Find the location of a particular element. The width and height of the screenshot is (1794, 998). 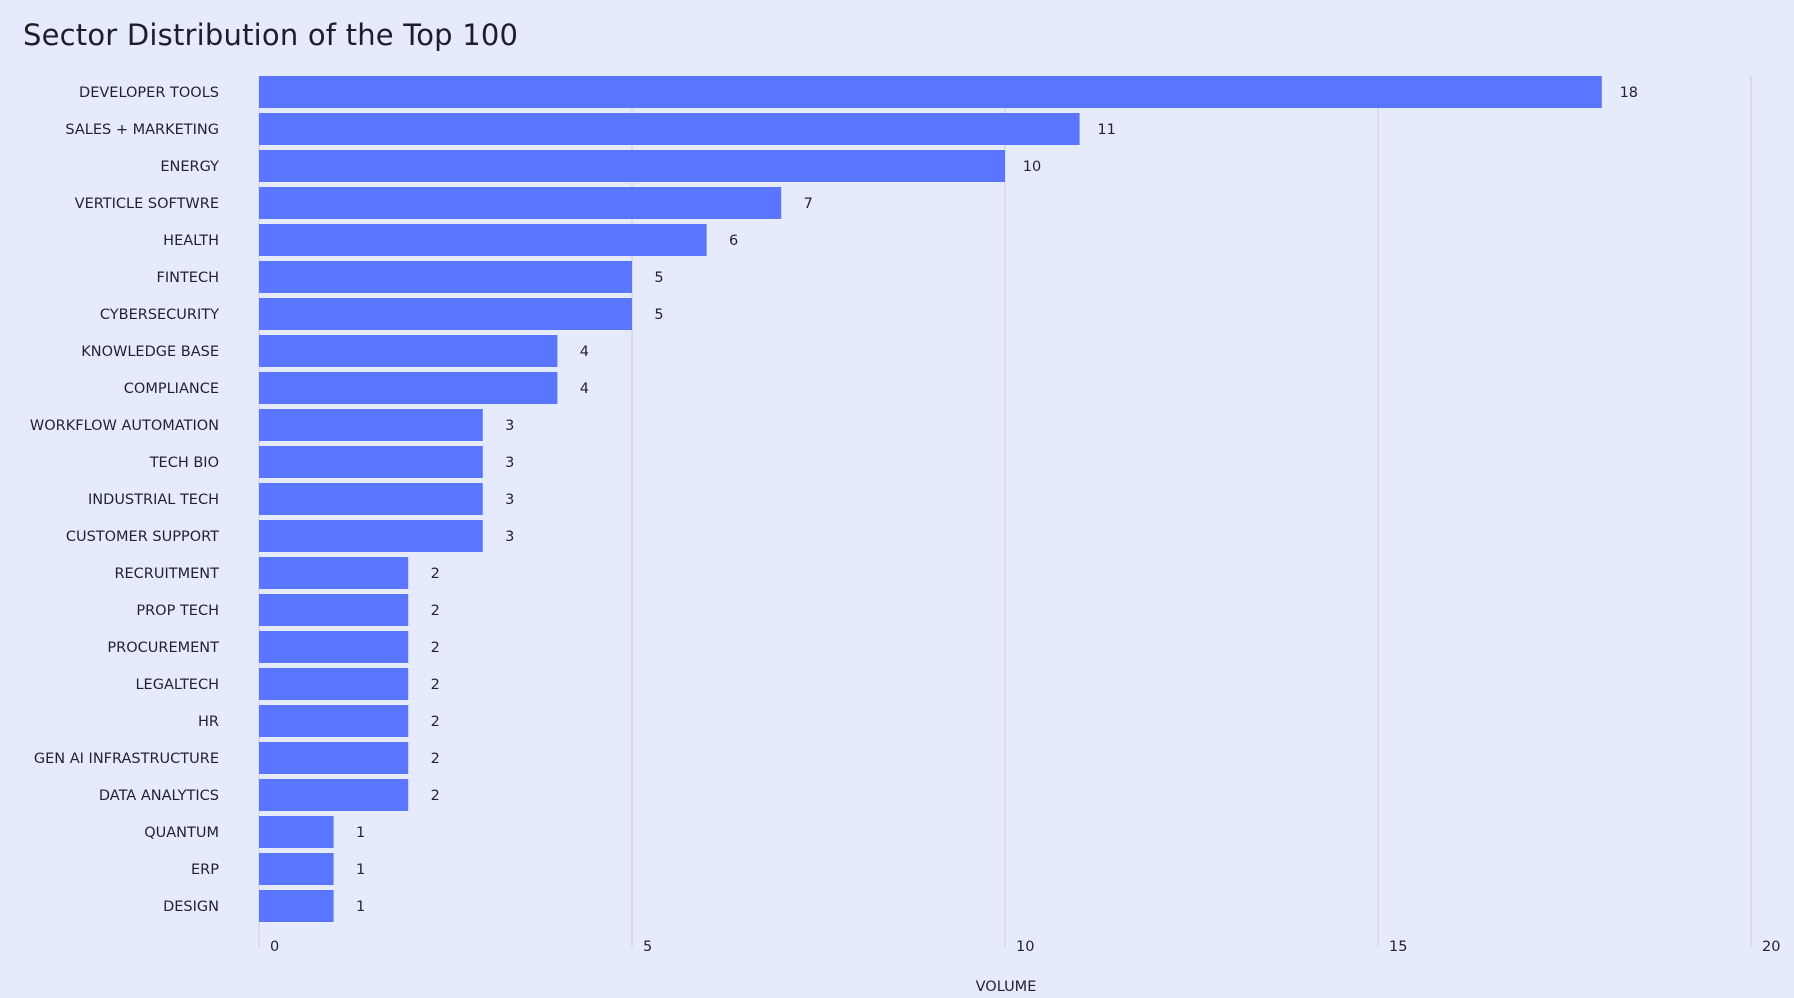

x-tick-label-20: 20 is located at coordinates (1771, 947).